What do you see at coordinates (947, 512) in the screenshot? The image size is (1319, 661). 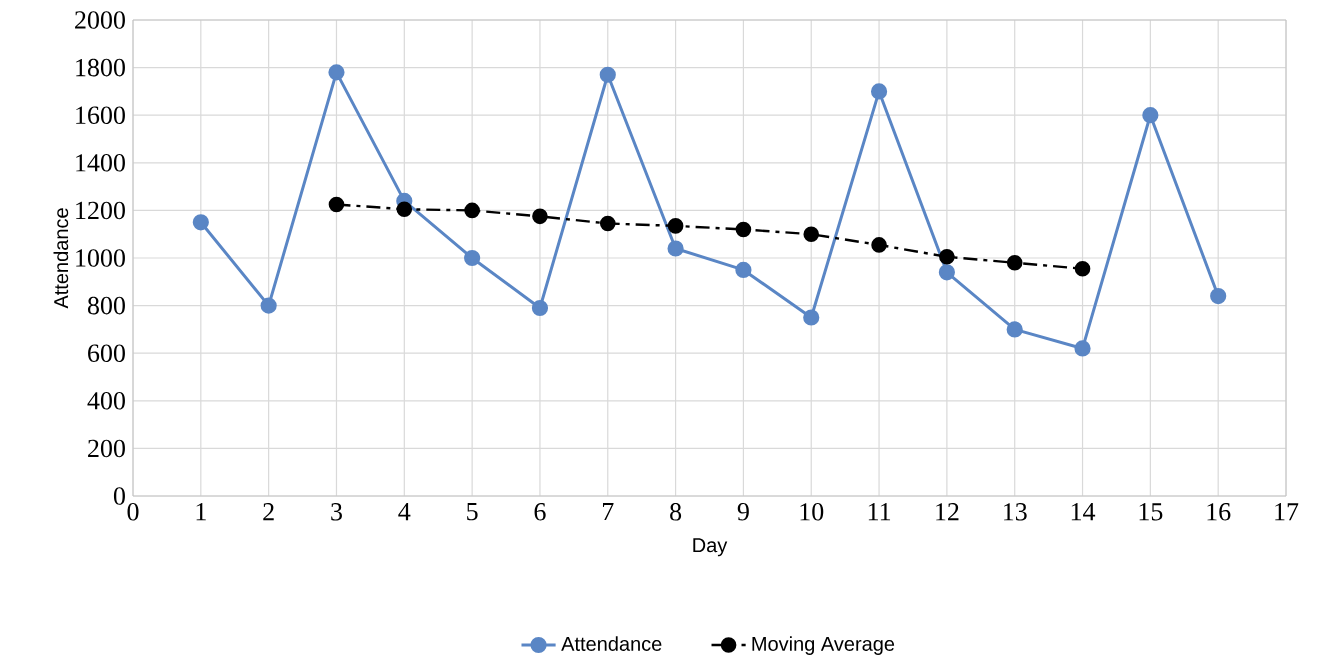 I see `x-tick-label: 12` at bounding box center [947, 512].